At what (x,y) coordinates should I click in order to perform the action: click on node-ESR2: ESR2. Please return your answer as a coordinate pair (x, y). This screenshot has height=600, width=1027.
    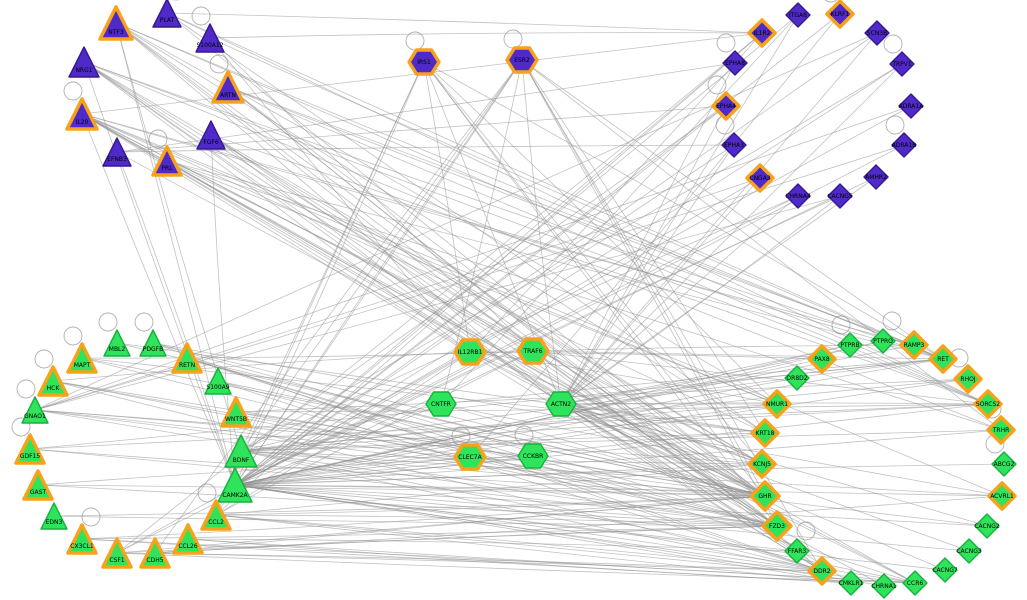
    Looking at the image, I should click on (522, 60).